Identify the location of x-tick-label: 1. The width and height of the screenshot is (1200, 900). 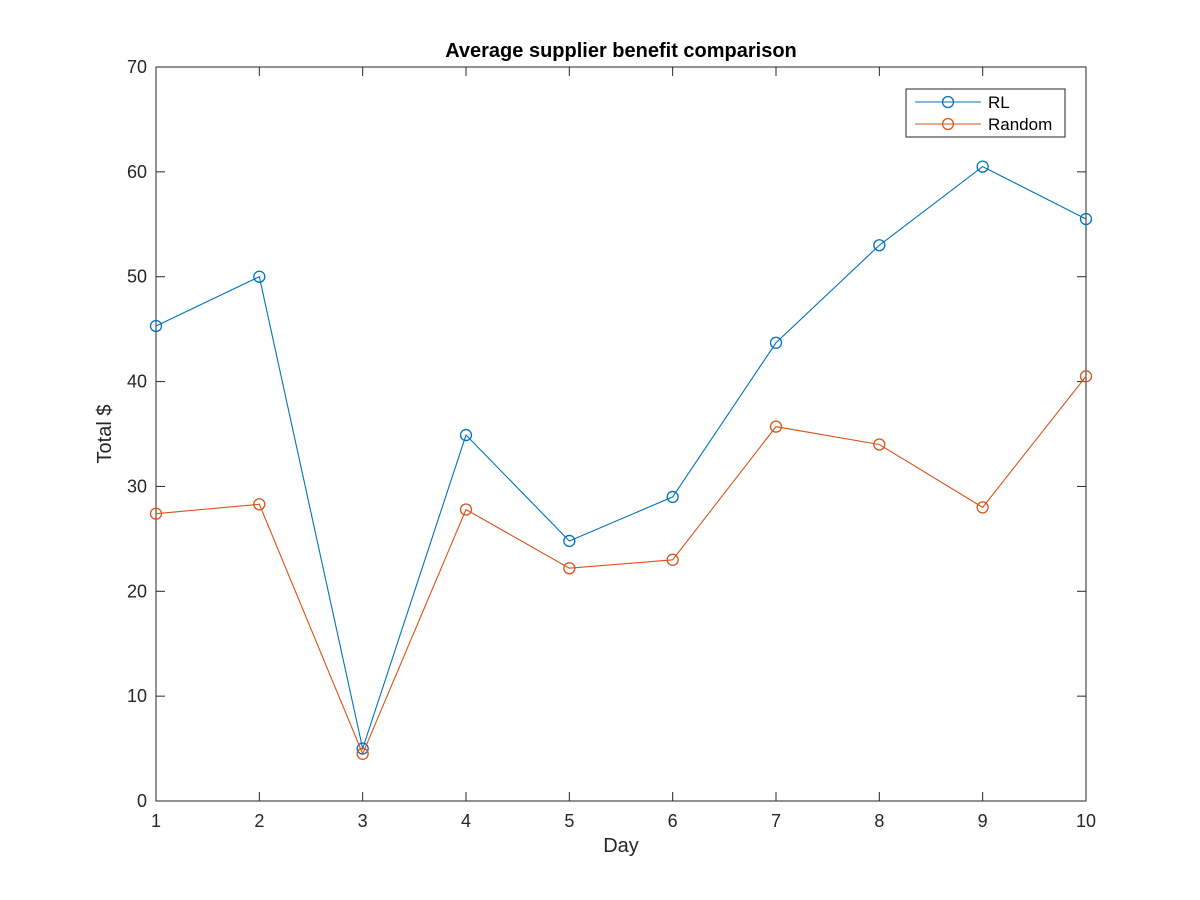
(156, 821).